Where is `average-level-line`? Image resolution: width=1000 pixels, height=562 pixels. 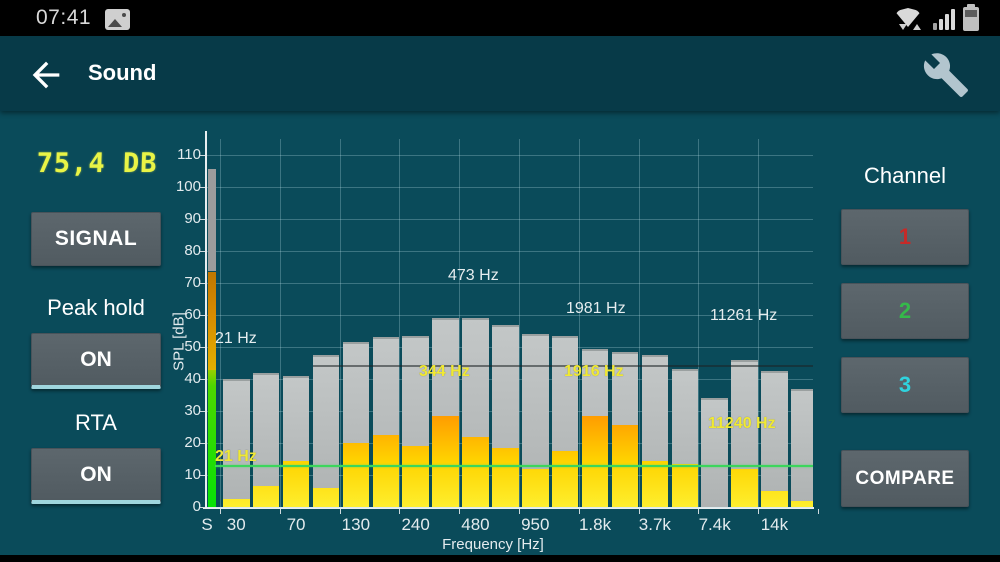 average-level-line is located at coordinates (563, 365).